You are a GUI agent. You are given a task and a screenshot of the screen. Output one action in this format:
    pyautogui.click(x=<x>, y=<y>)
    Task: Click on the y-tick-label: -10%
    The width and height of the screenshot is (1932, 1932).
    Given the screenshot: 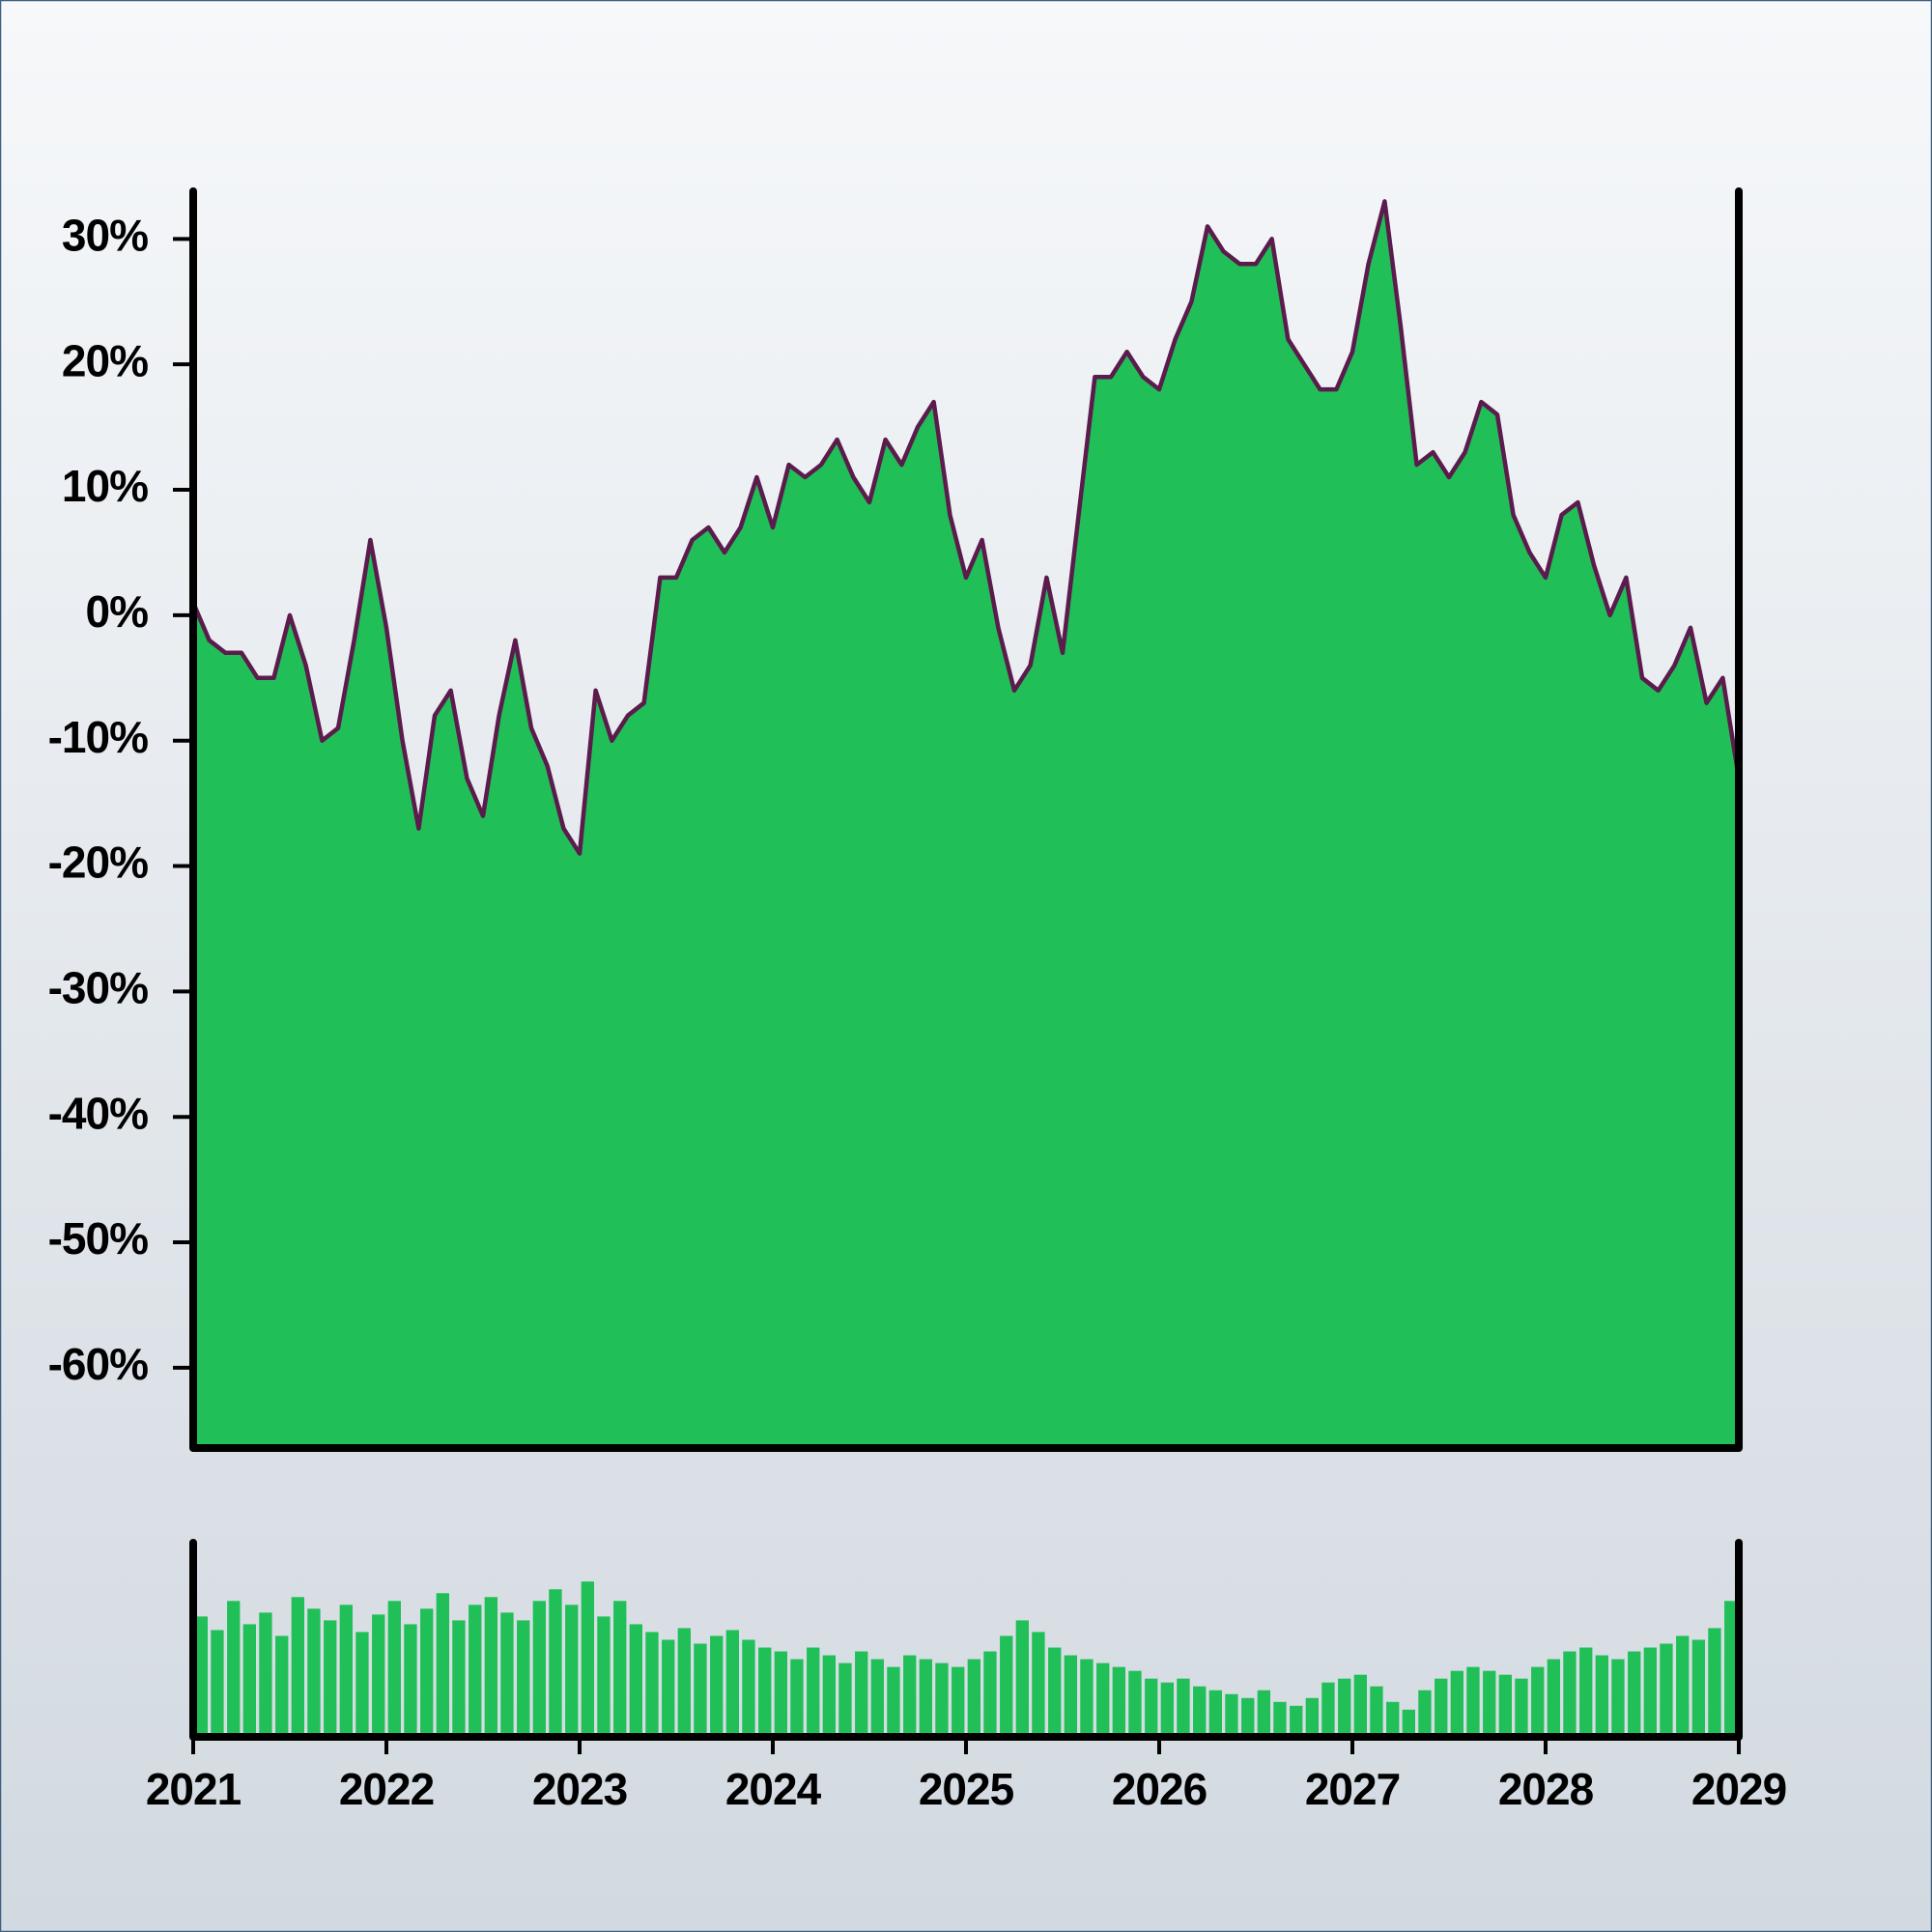 What is the action you would take?
    pyautogui.click(x=98, y=737)
    